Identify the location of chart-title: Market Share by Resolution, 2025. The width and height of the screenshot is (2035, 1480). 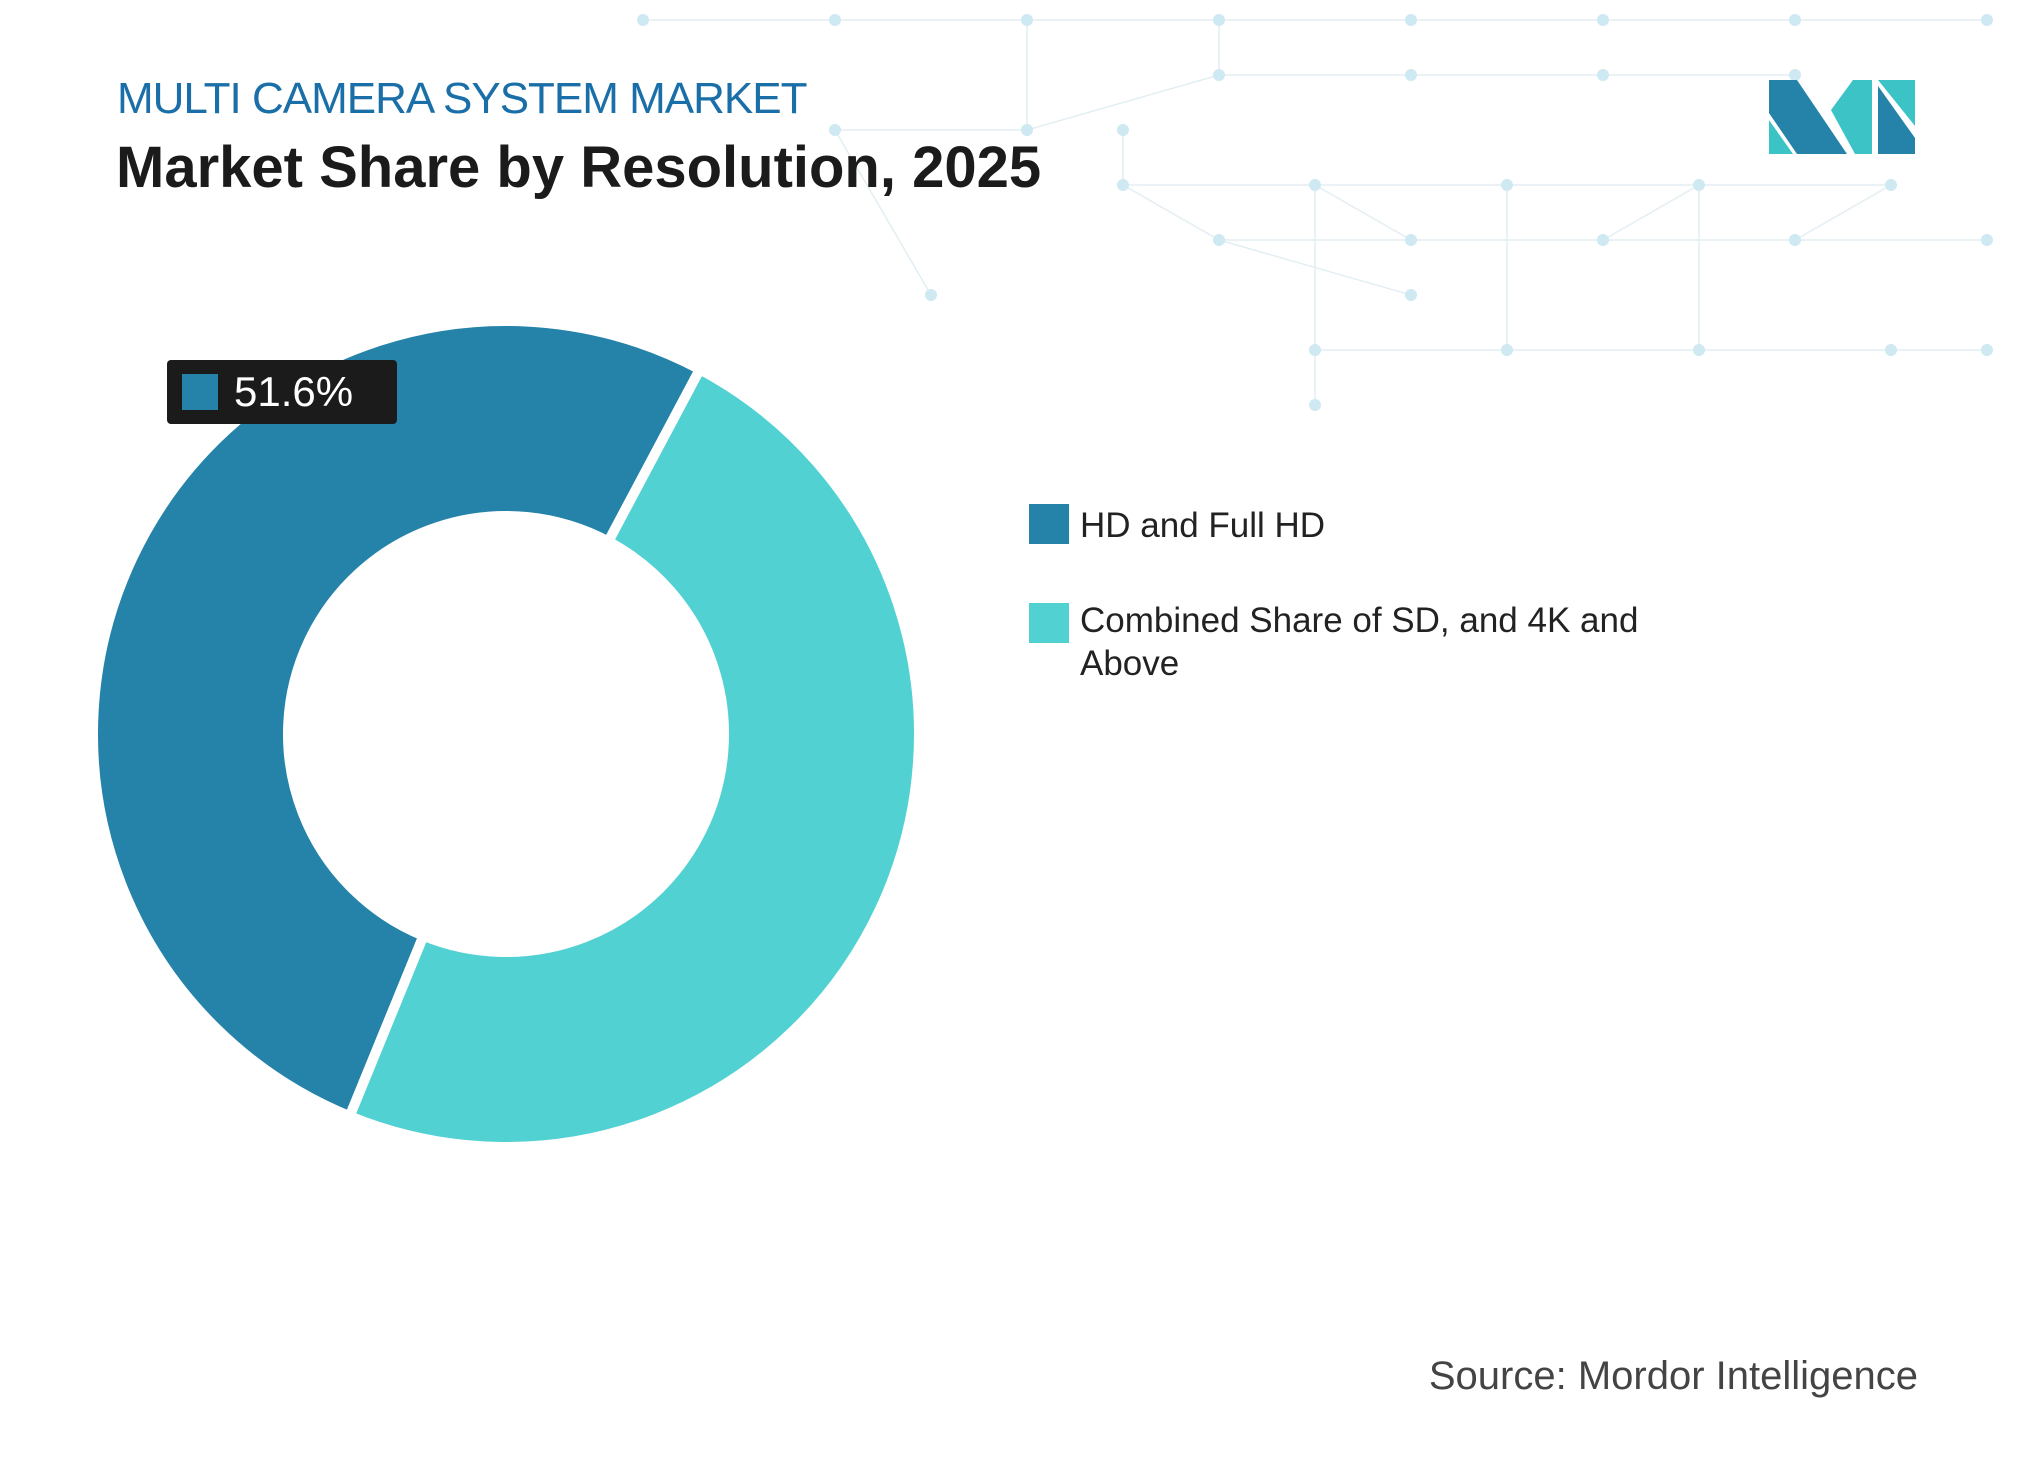
(579, 167).